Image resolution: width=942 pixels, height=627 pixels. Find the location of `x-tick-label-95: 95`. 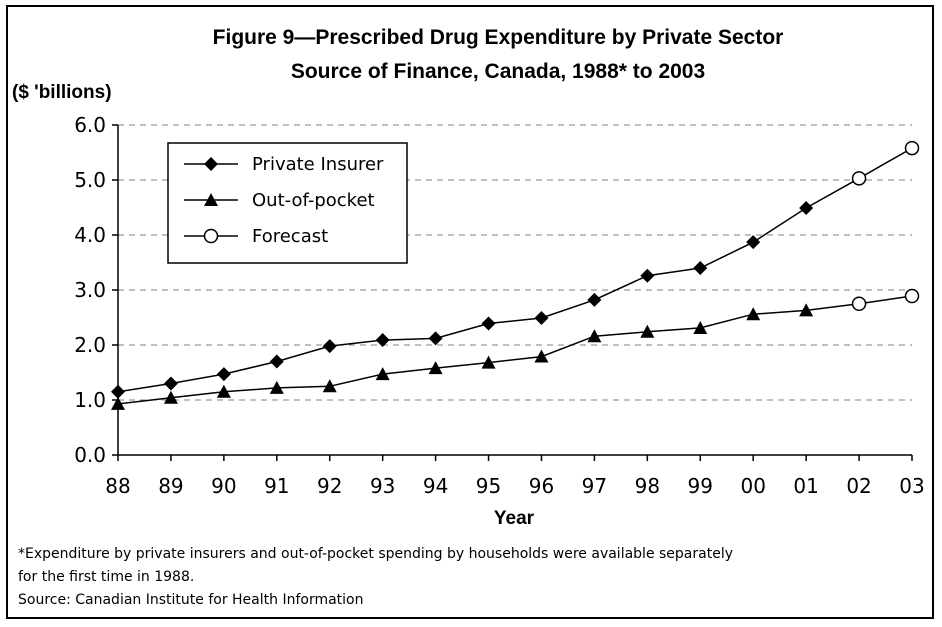

x-tick-label-95: 95 is located at coordinates (488, 486).